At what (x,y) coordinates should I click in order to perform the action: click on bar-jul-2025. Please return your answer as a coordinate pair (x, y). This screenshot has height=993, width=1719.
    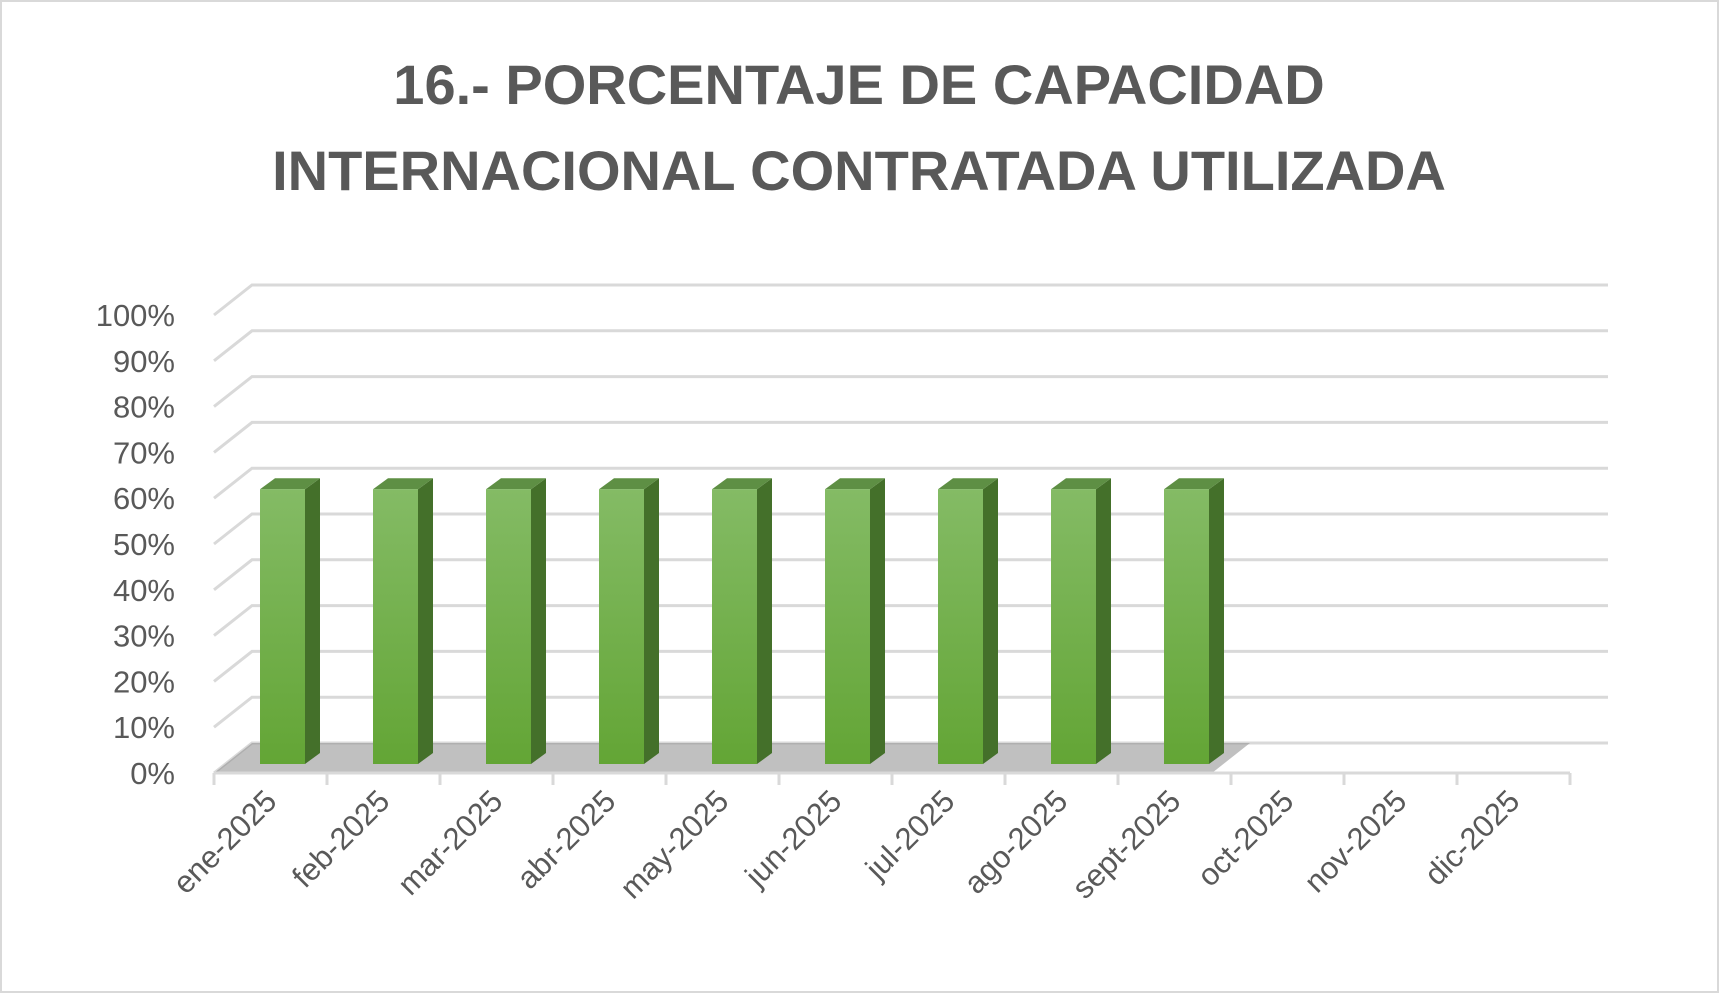
    Looking at the image, I should click on (968, 621).